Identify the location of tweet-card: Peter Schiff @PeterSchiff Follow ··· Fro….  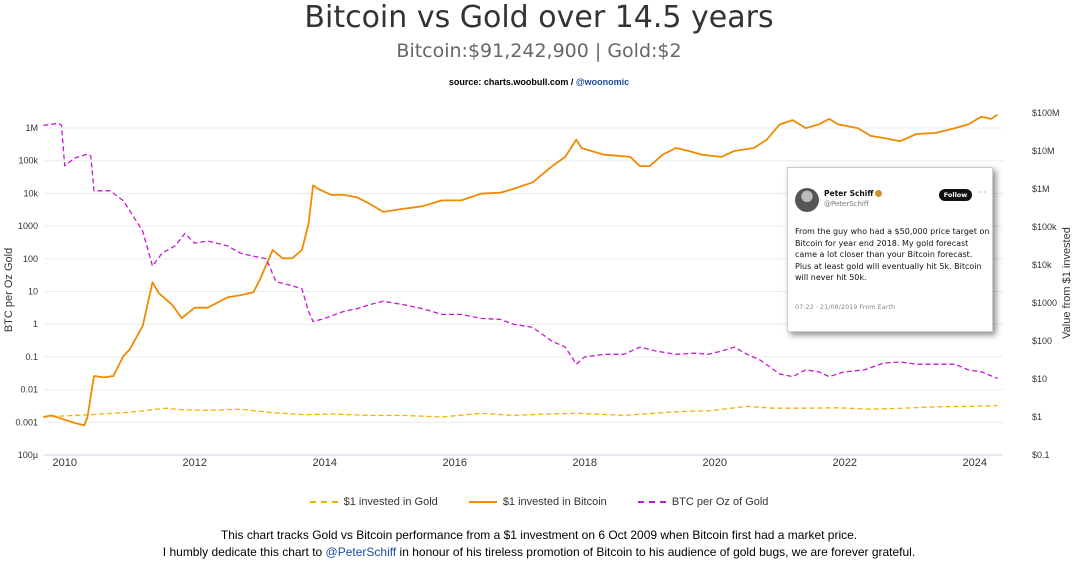
(890, 249).